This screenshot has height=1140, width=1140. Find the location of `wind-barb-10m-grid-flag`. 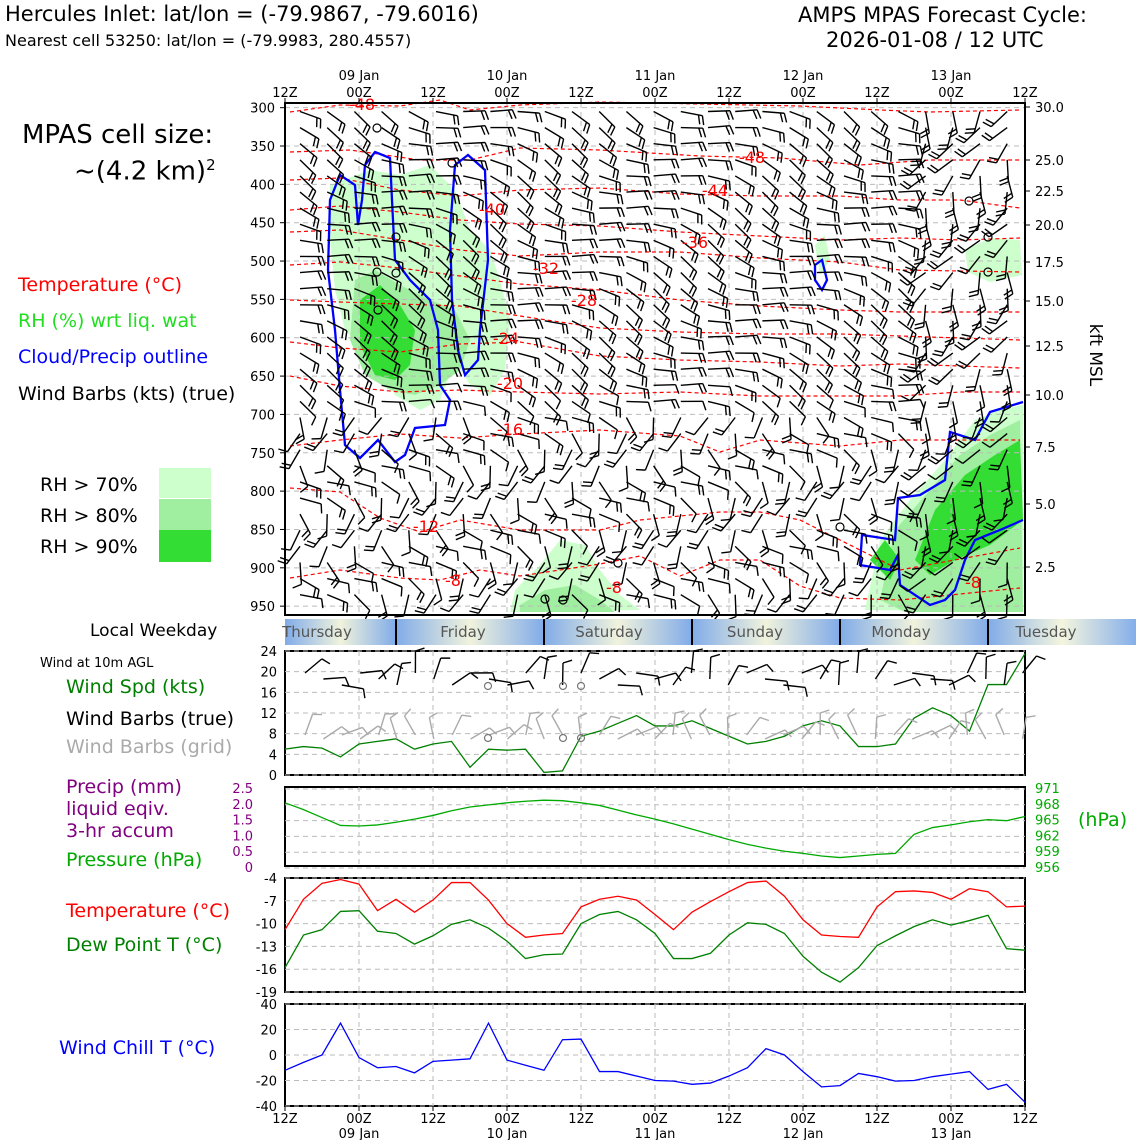

wind-barb-10m-grid-flag is located at coordinates (913, 721).